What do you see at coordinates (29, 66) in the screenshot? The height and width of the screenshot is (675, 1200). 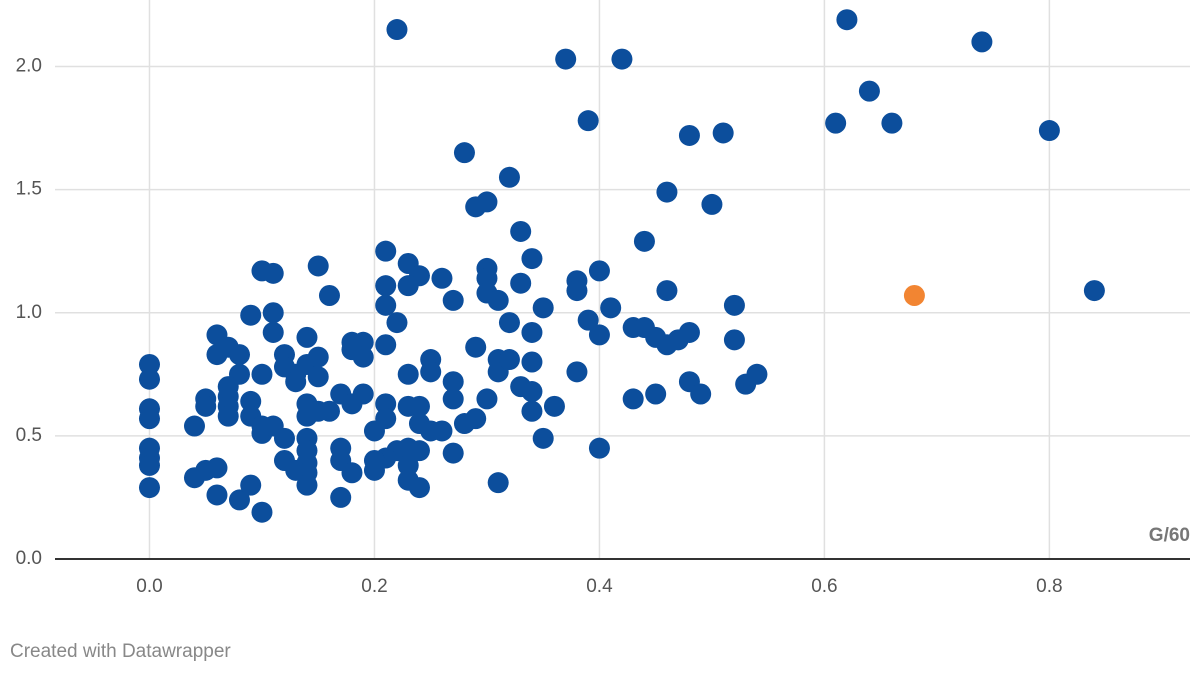 I see `y-tick-label: 2.0` at bounding box center [29, 66].